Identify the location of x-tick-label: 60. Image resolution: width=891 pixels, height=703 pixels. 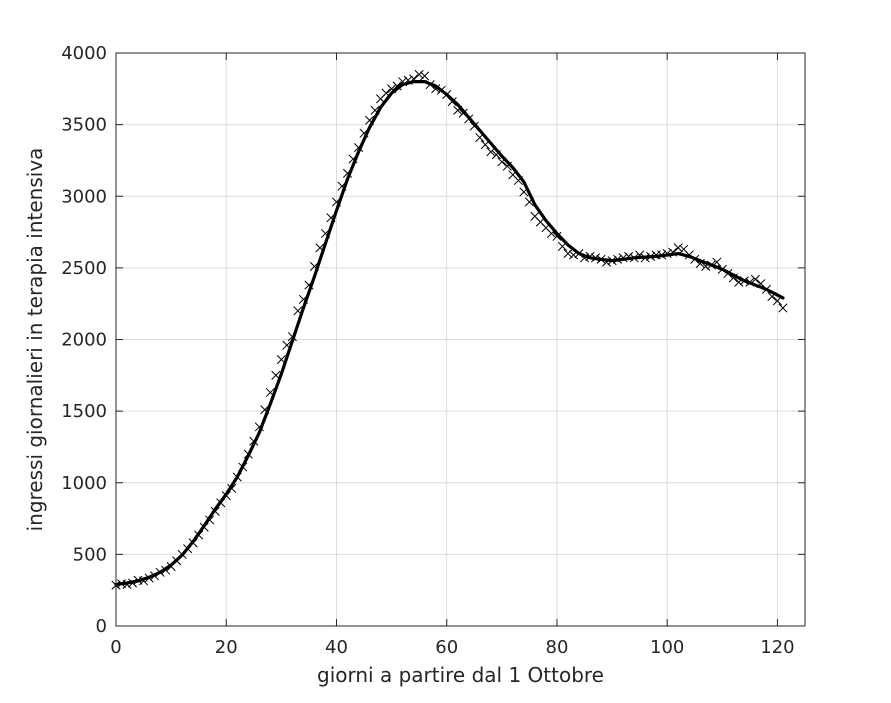
(446, 647).